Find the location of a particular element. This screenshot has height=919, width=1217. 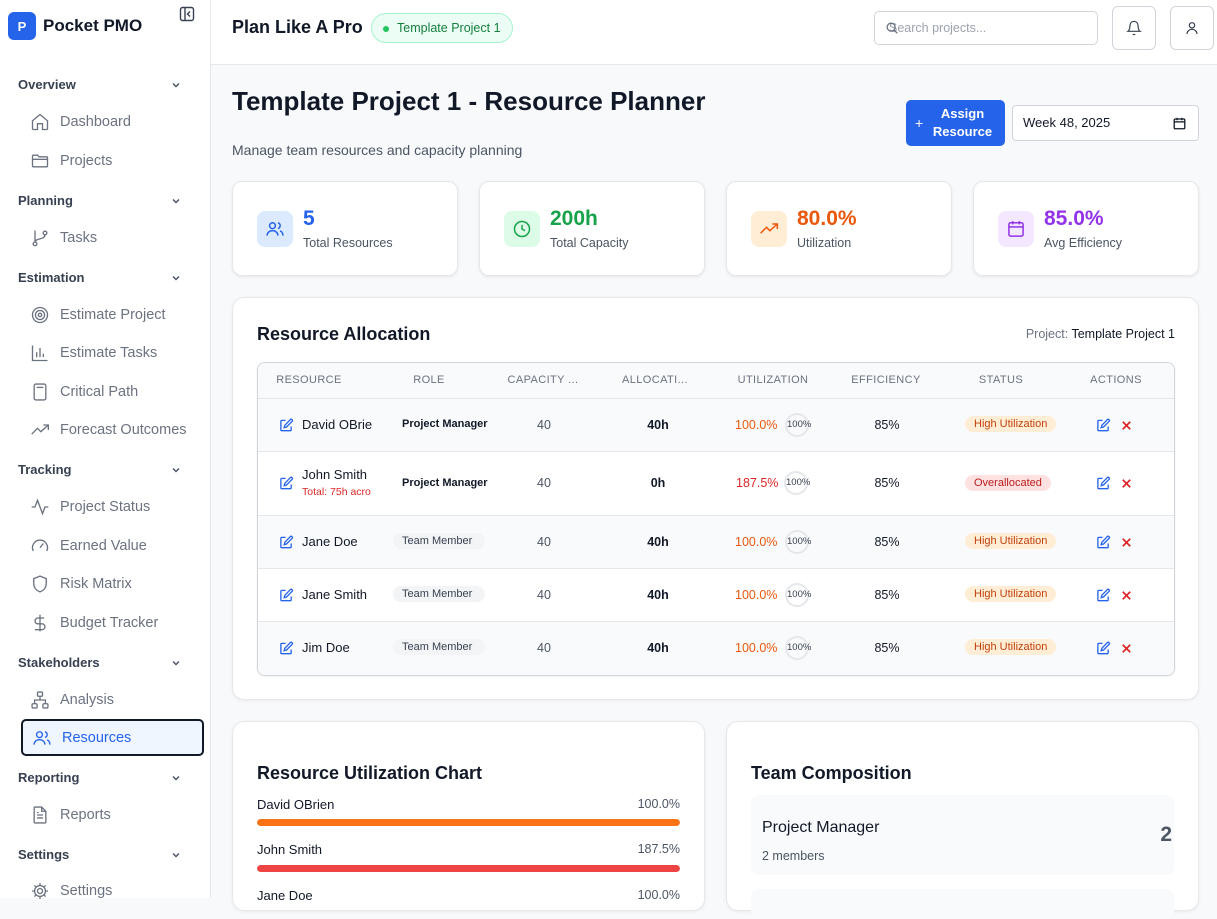

resource-role: Team Member is located at coordinates (439, 647).